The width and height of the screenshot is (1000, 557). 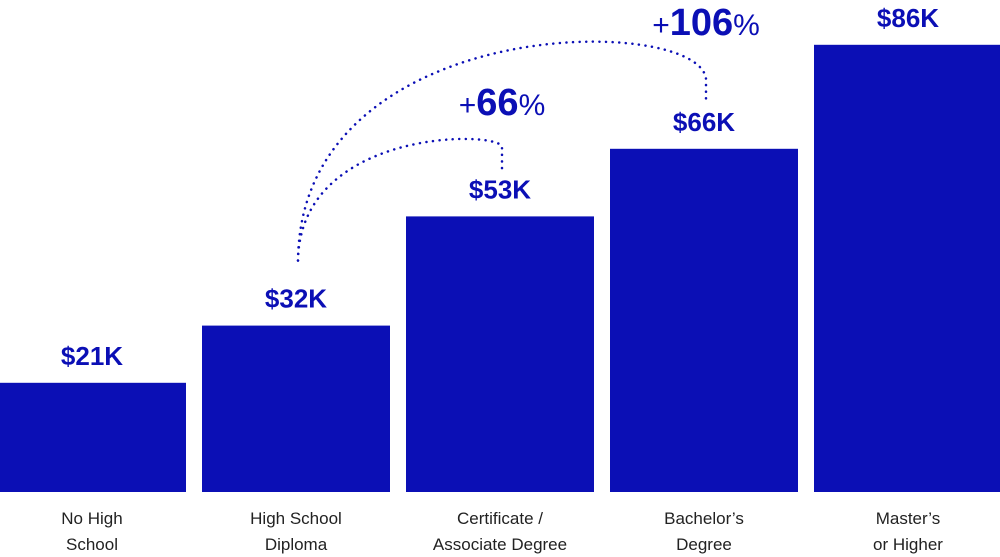 I want to click on value-label-3: $66K, so click(x=704, y=122).